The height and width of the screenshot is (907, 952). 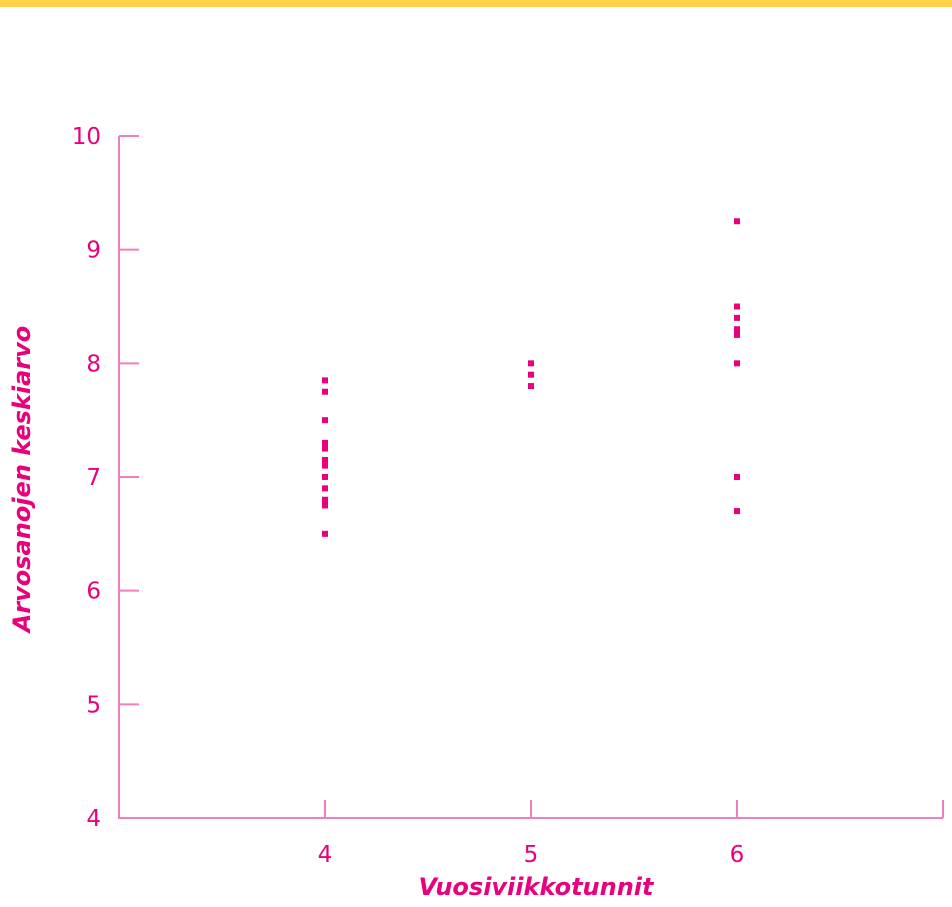 I want to click on top-rule, so click(x=476, y=3).